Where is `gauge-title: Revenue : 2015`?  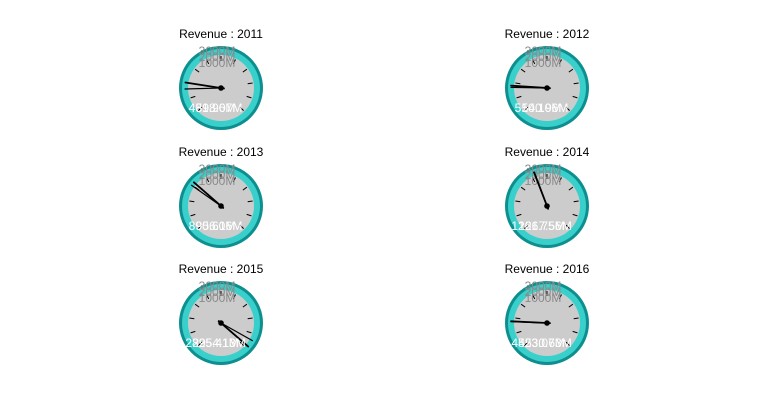
gauge-title: Revenue : 2015 is located at coordinates (221, 269).